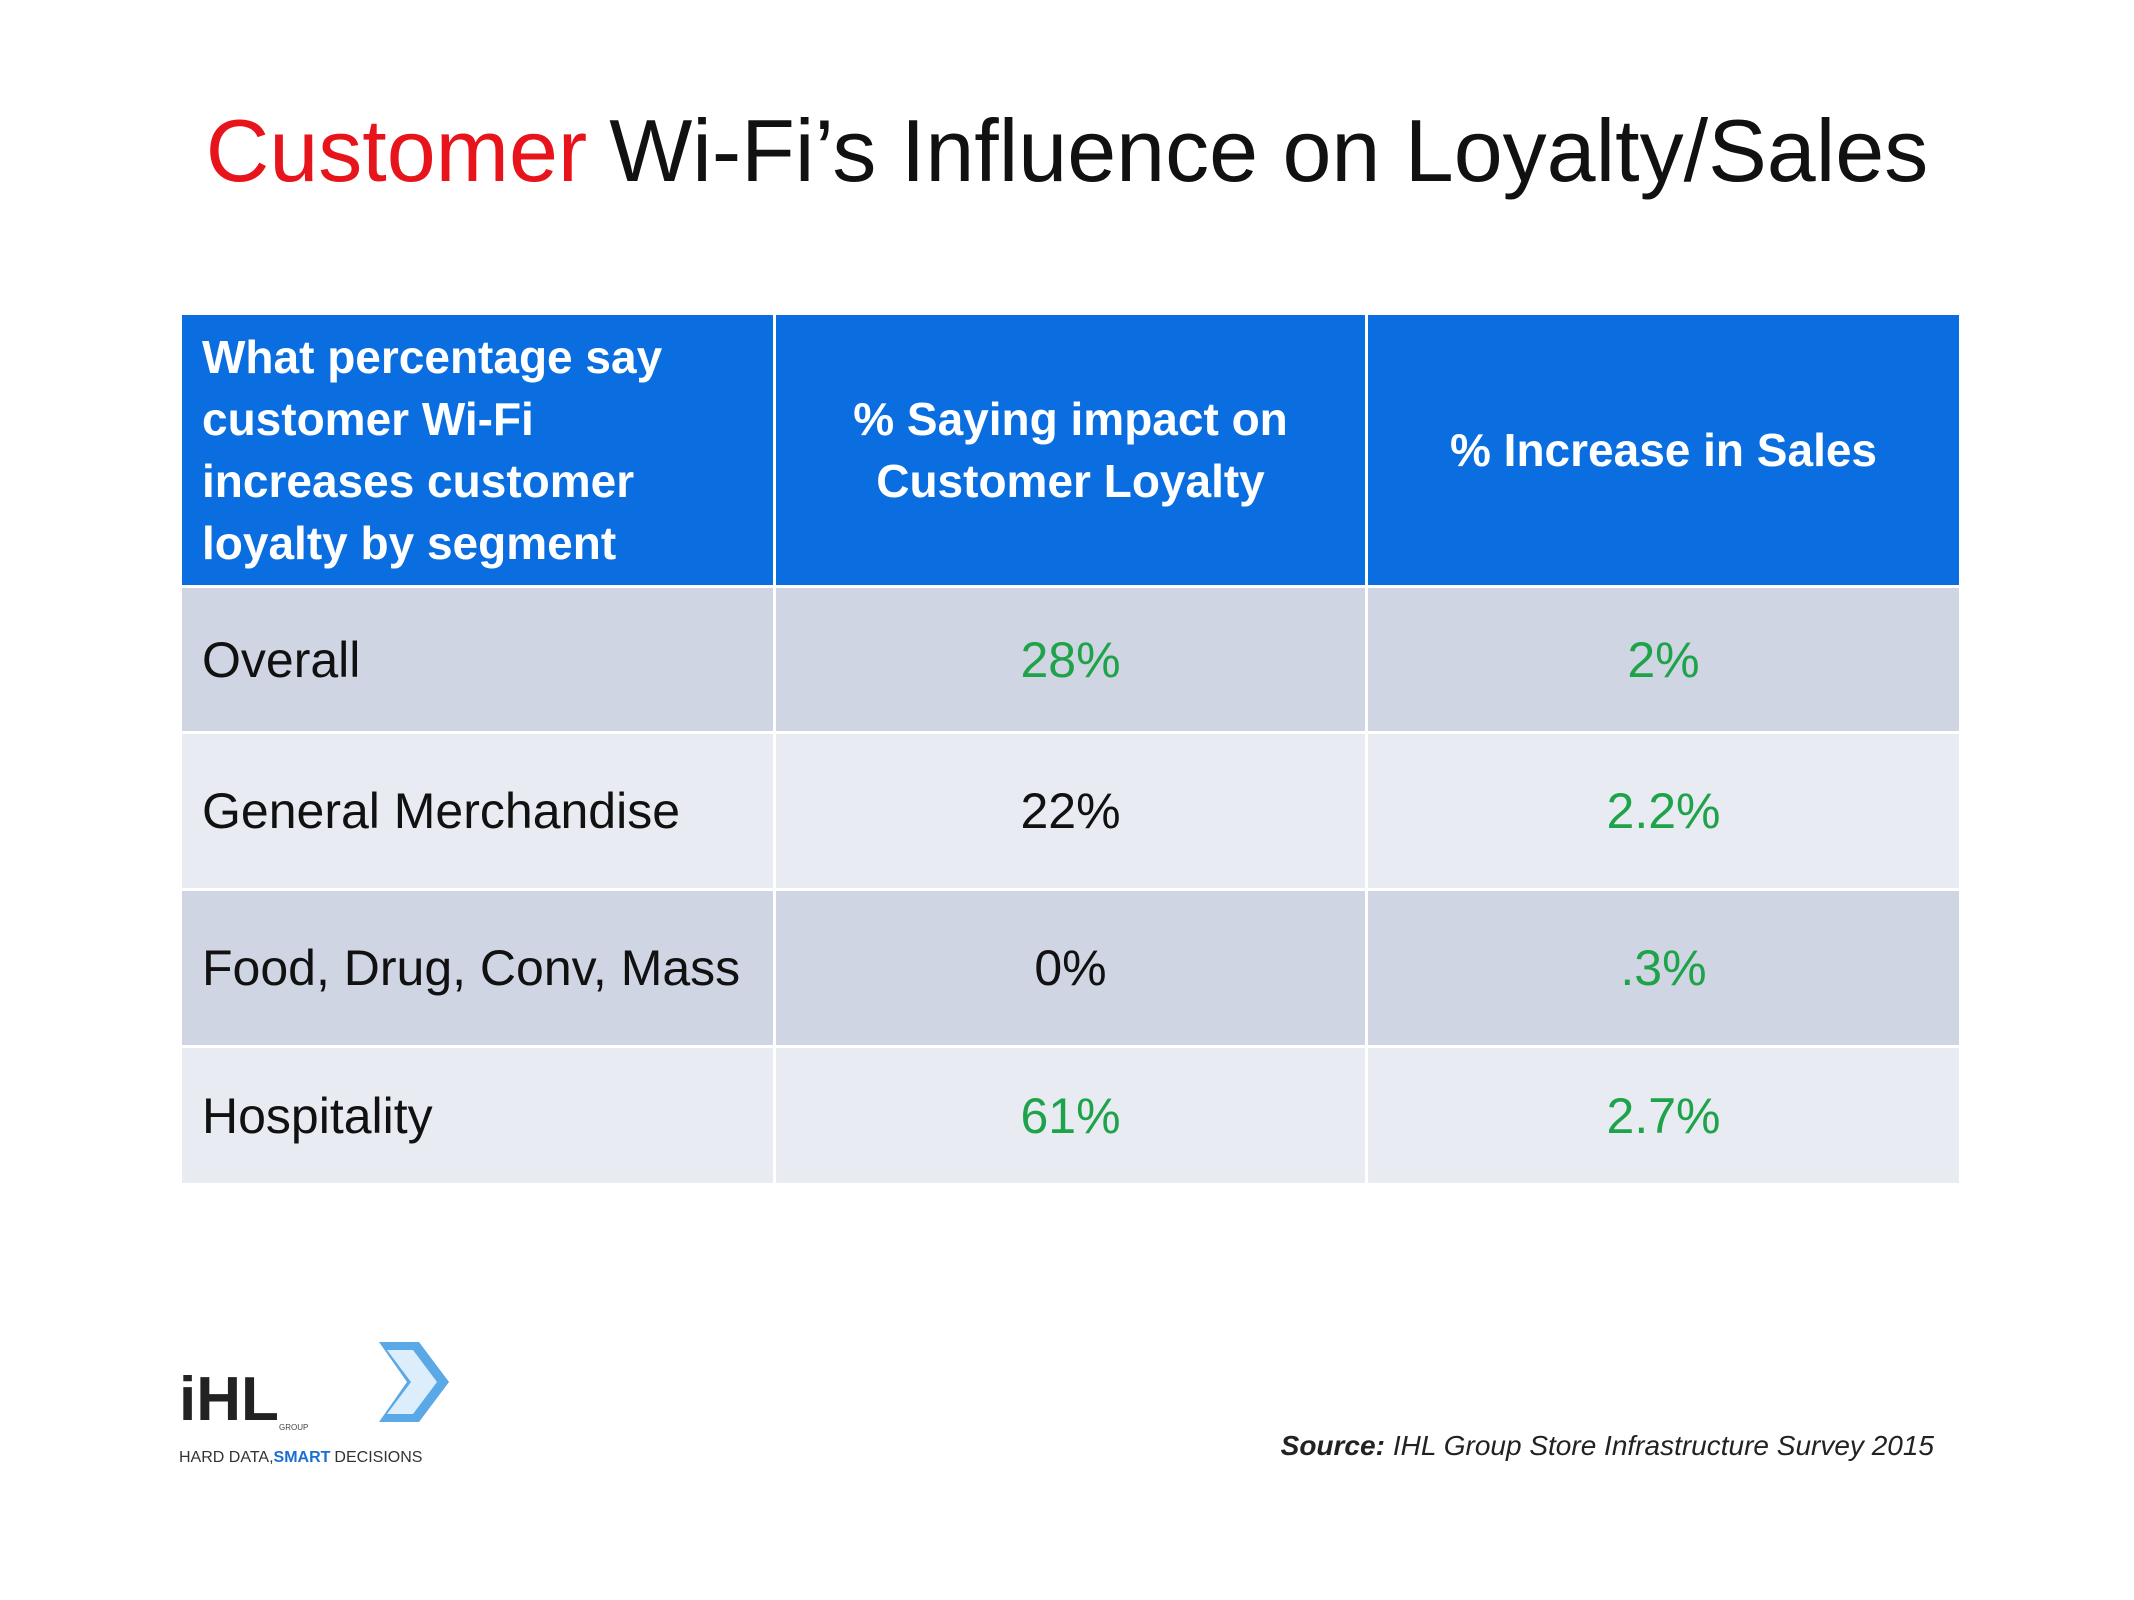 This screenshot has width=2134, height=1600. What do you see at coordinates (226, 1457) in the screenshot?
I see `tagline-start: HARD DATA,` at bounding box center [226, 1457].